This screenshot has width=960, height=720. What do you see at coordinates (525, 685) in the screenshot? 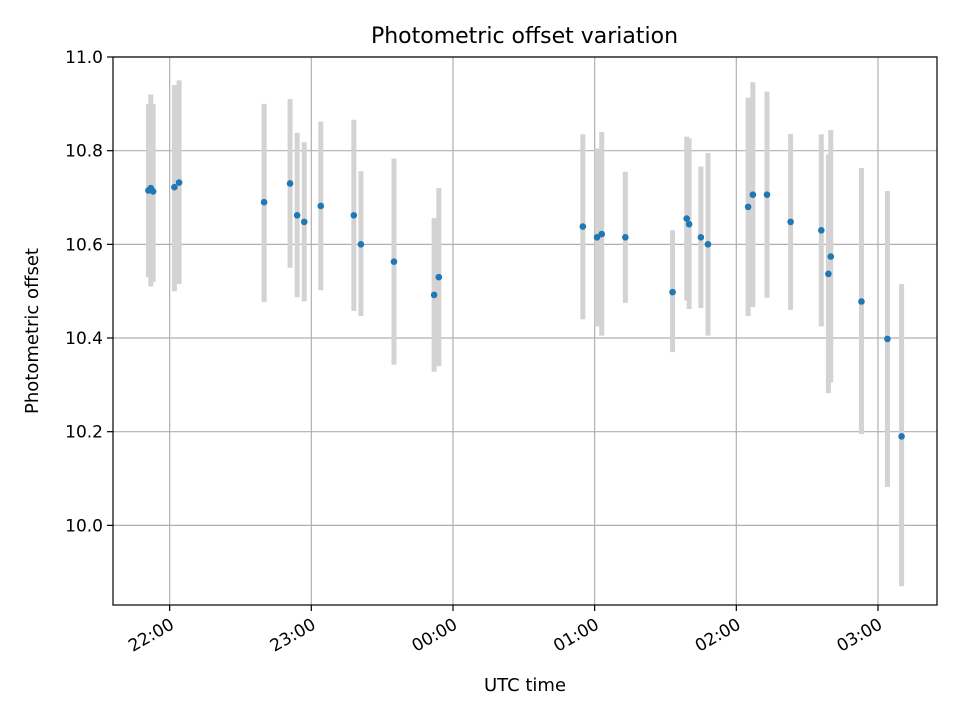
I see `x-axis-label: UTC time` at bounding box center [525, 685].